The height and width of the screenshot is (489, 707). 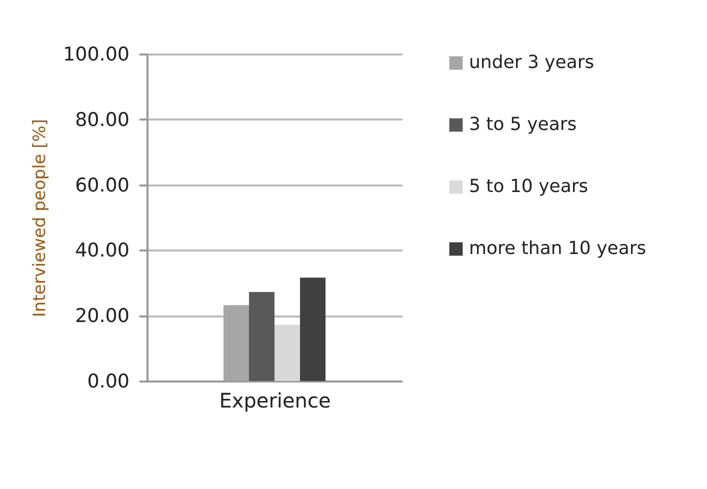 What do you see at coordinates (102, 185) in the screenshot?
I see `y-tick-label: 60.00` at bounding box center [102, 185].